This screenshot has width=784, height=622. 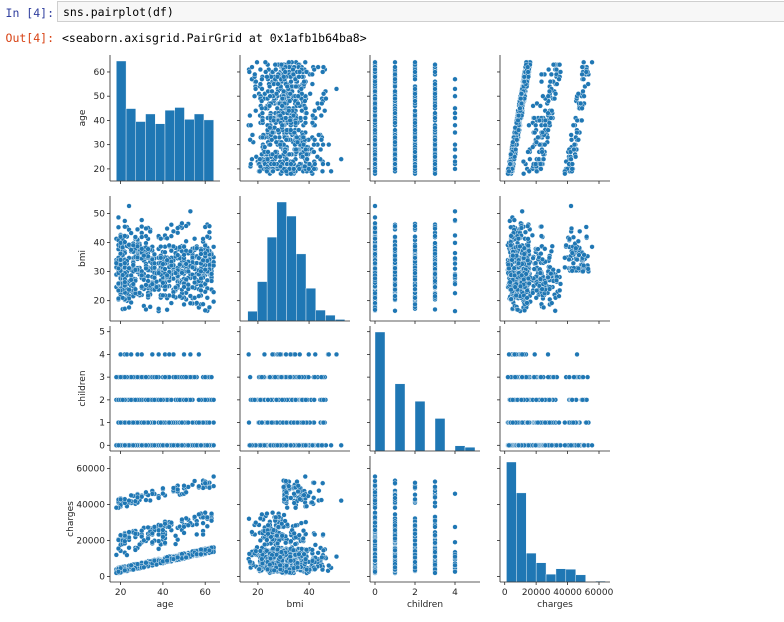 I want to click on input-prompt: In [4]:, so click(x=29, y=13).